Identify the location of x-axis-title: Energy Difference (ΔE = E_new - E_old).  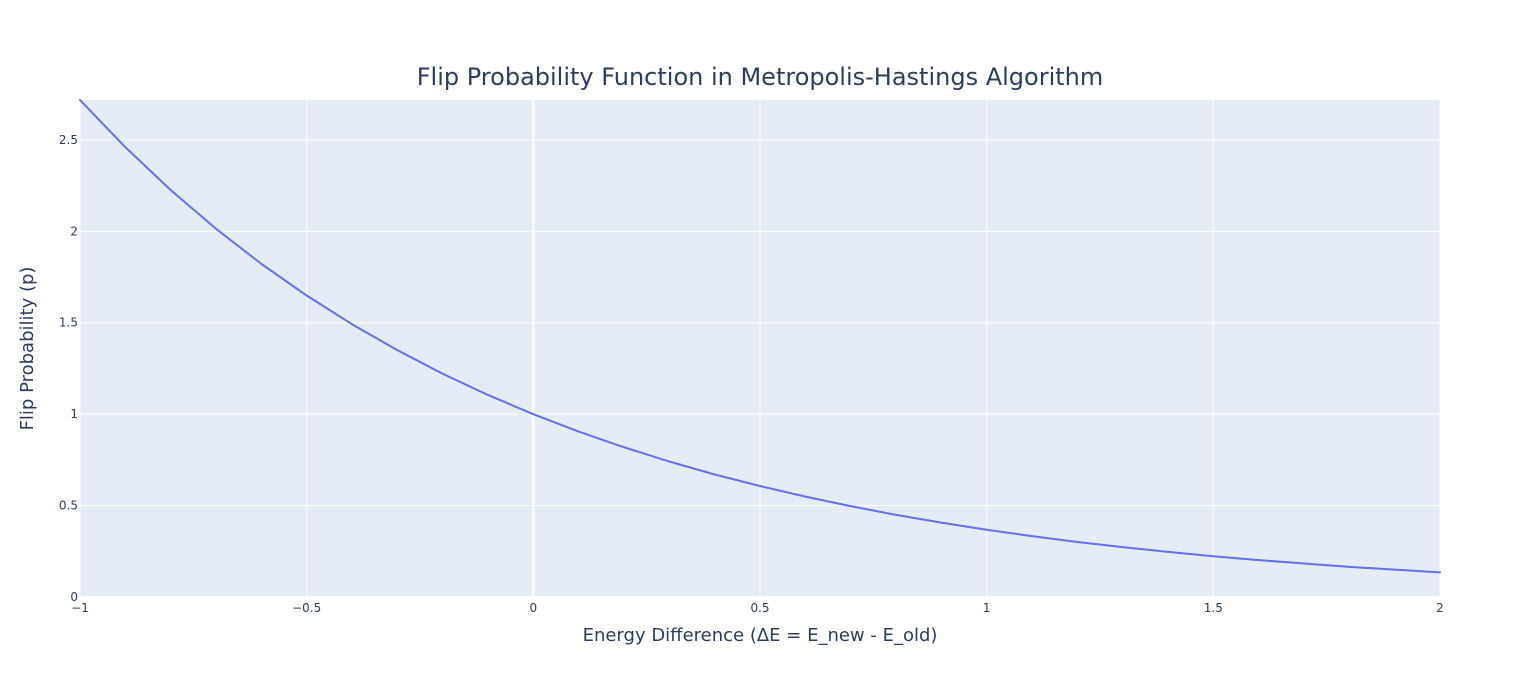
(760, 635).